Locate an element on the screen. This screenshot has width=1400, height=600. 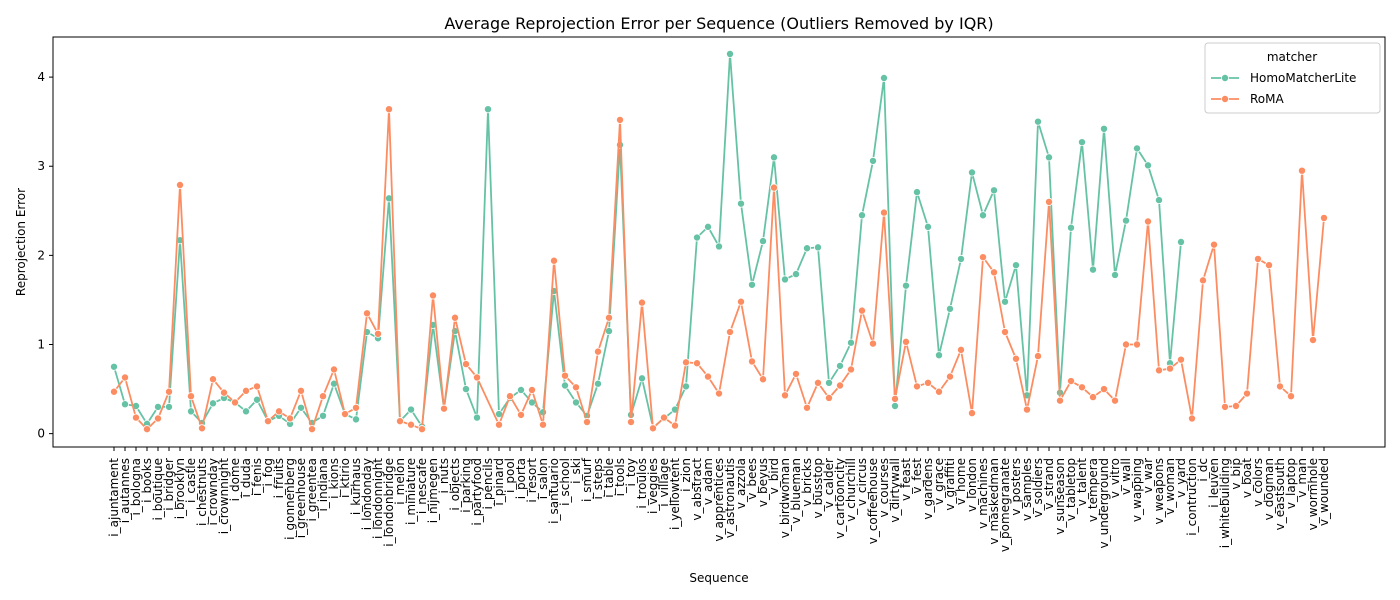
x-tick-label: v_calder is located at coordinates (829, 483).